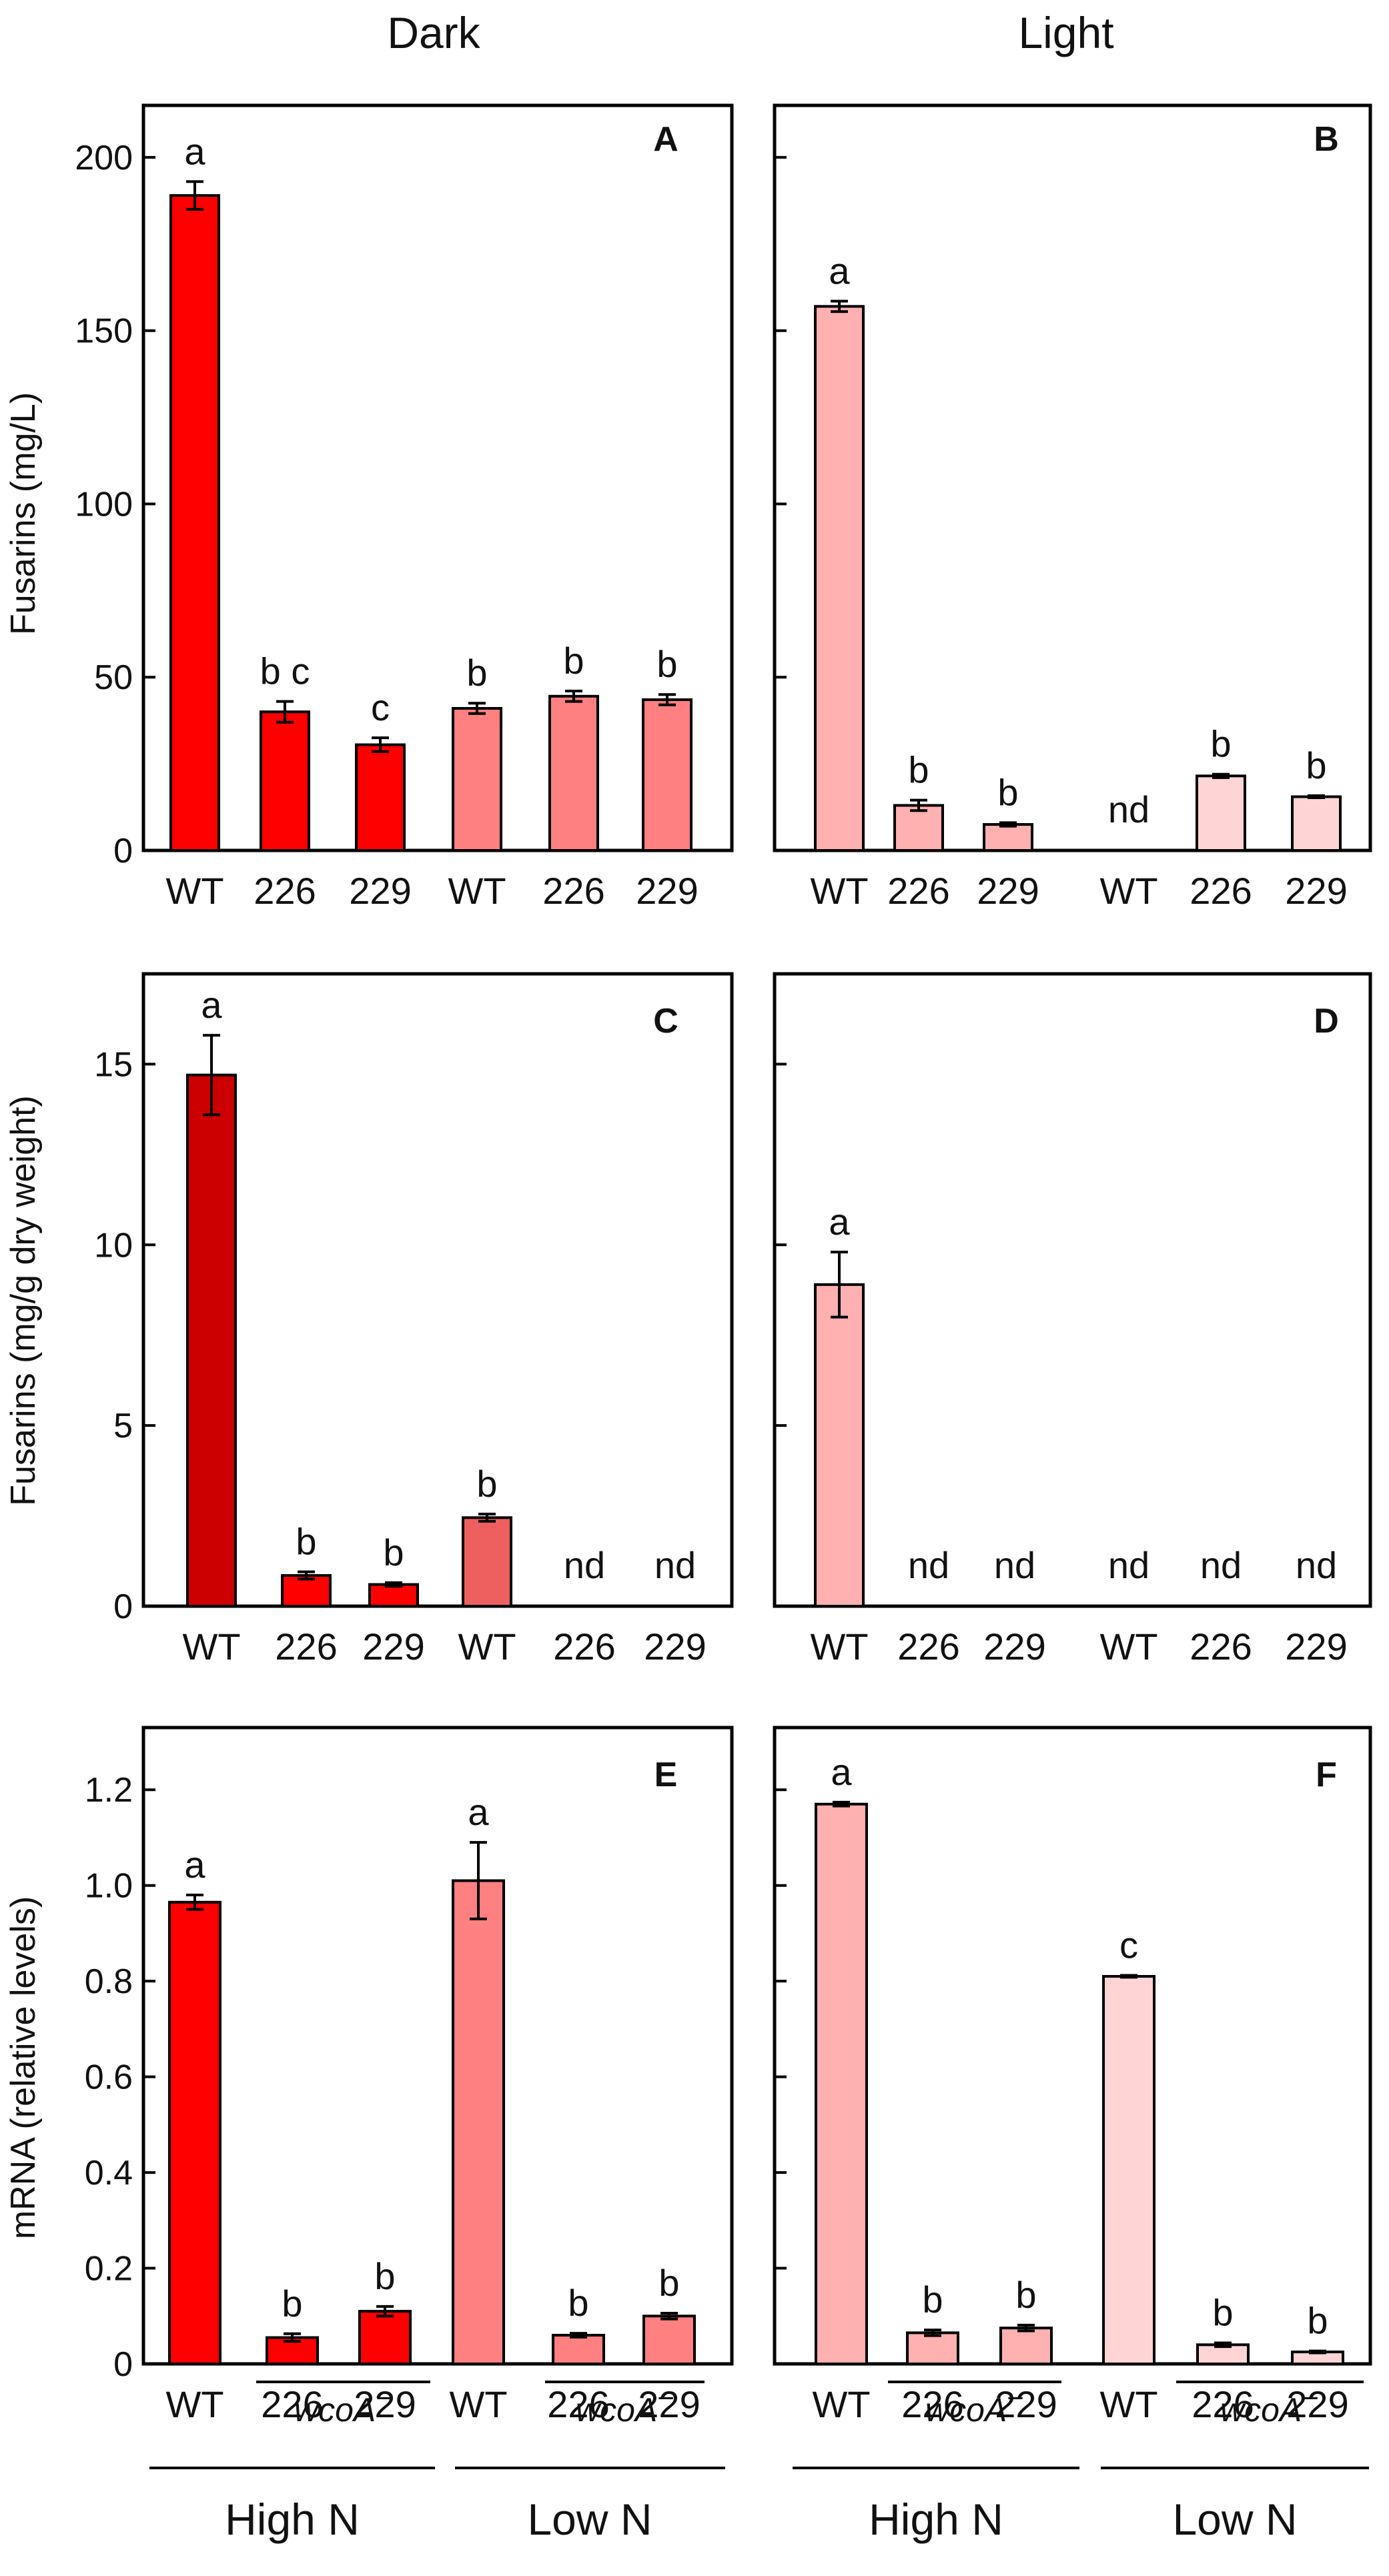 Image resolution: width=1389 pixels, height=2576 pixels. I want to click on panel-c: C 0 5 10 15 a WT b 226 b 229 b WT nd 226 nd 229, so click(414, 1320).